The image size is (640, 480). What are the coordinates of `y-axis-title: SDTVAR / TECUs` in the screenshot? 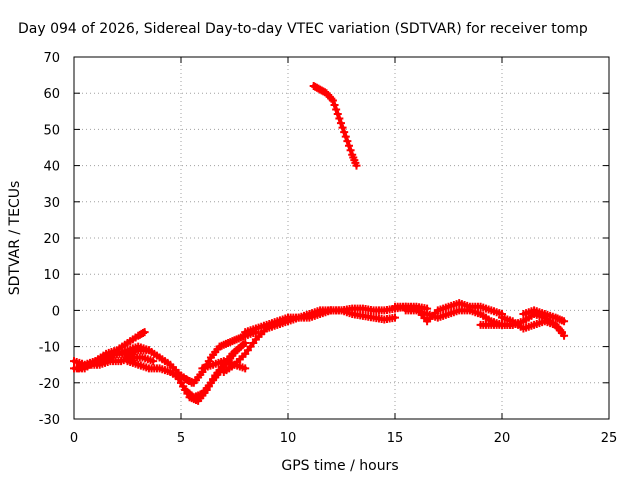 It's located at (15, 238).